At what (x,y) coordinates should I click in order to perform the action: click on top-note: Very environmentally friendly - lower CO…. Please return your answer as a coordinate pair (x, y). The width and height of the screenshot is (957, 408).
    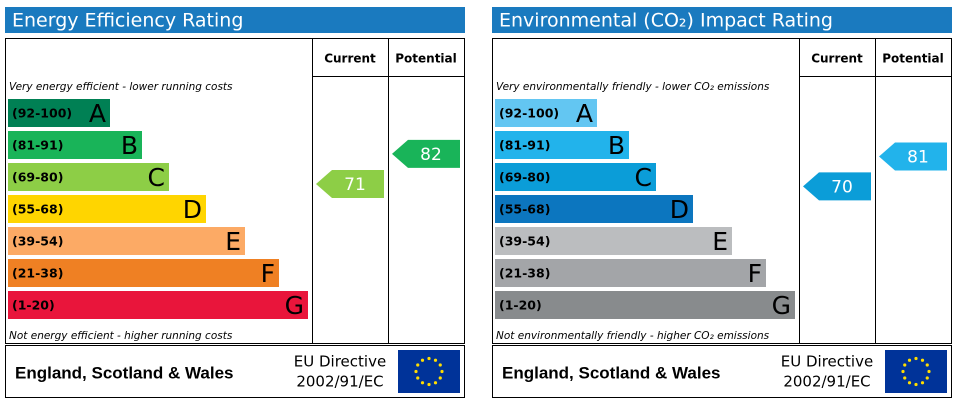
    Looking at the image, I should click on (633, 87).